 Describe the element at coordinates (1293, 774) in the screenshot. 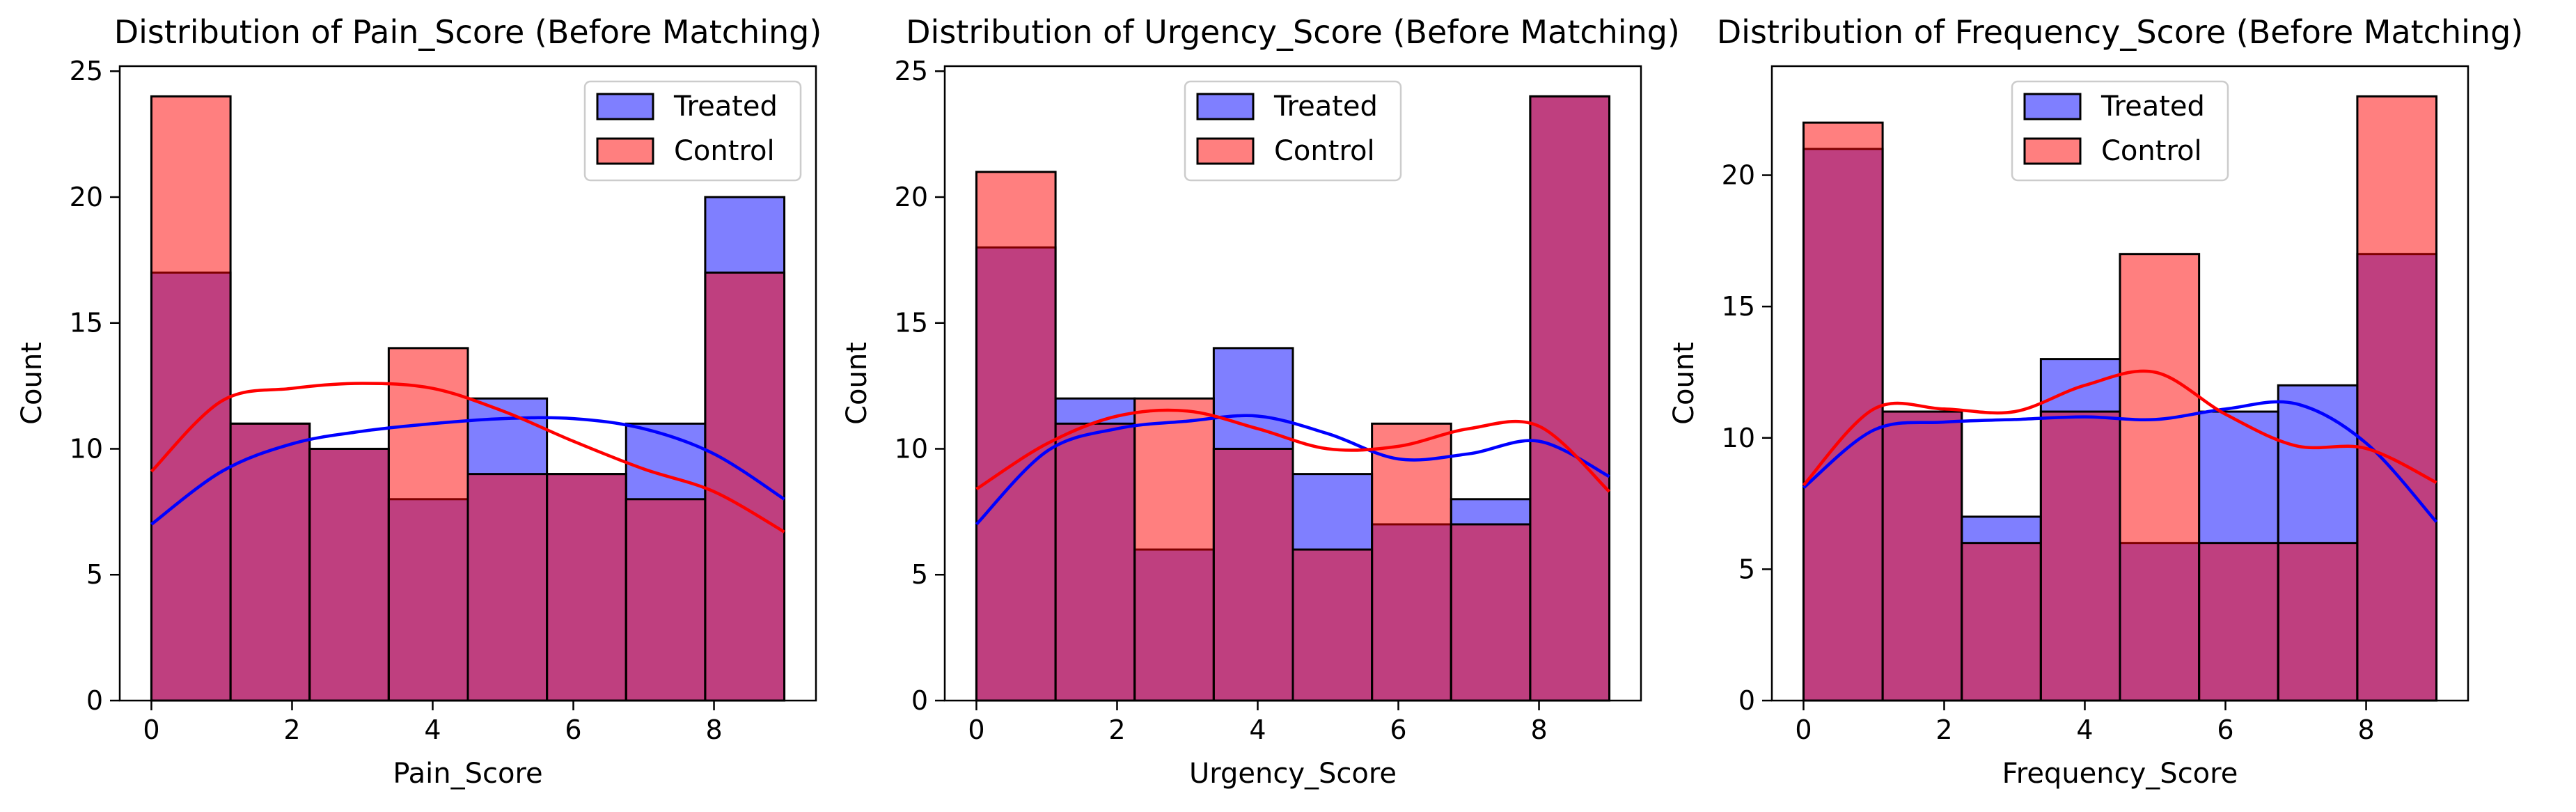

I see `x-axis-label: Urgency_Score` at that location.